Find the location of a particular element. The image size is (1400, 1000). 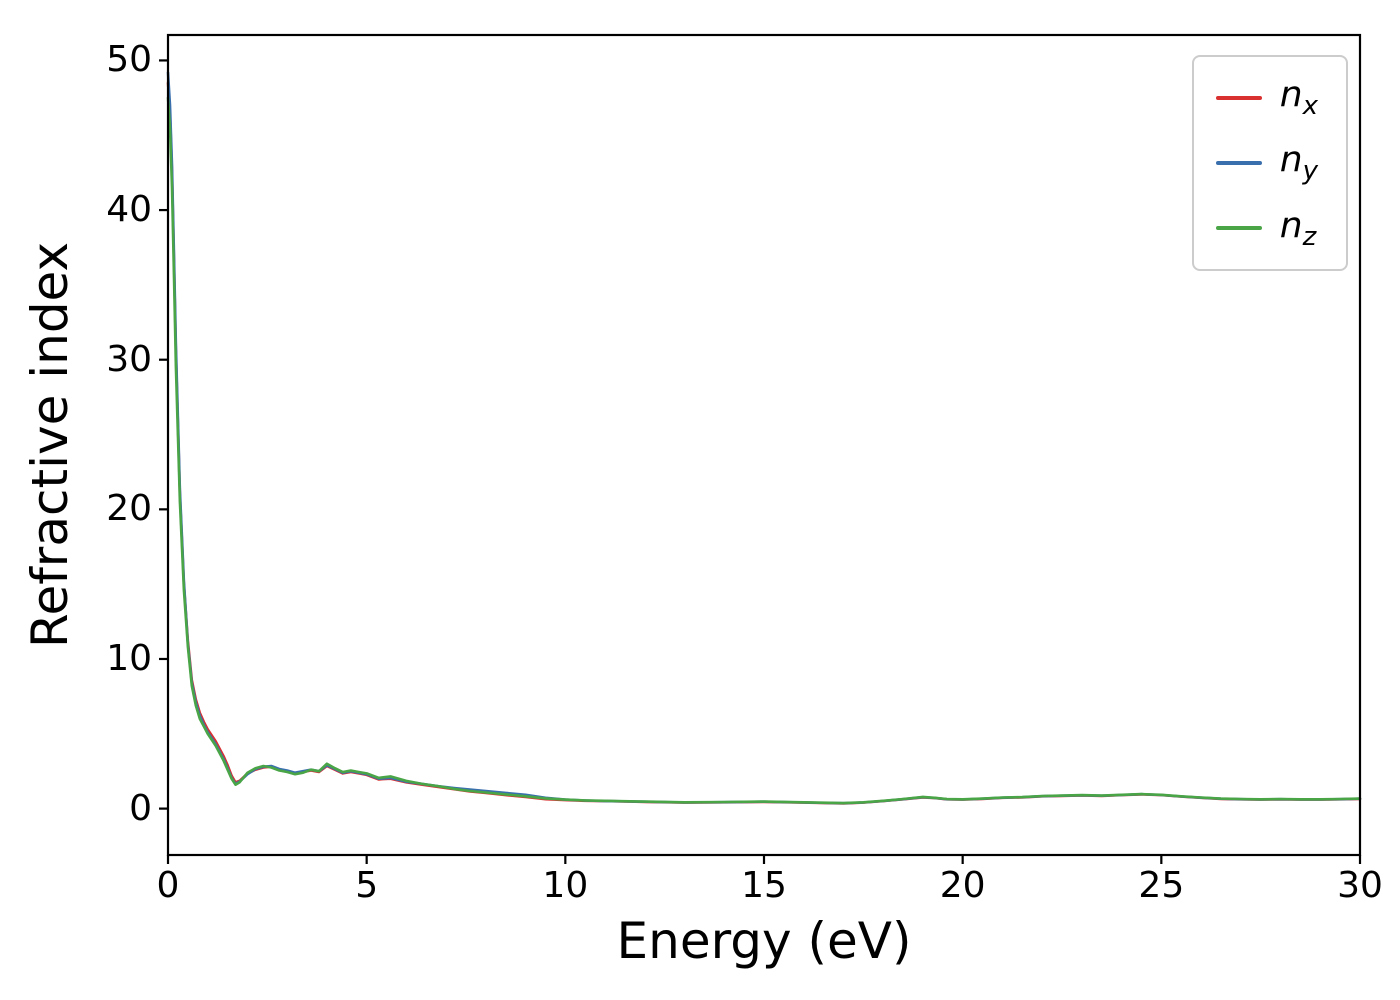

y-tick-label: 0 is located at coordinates (140, 808).